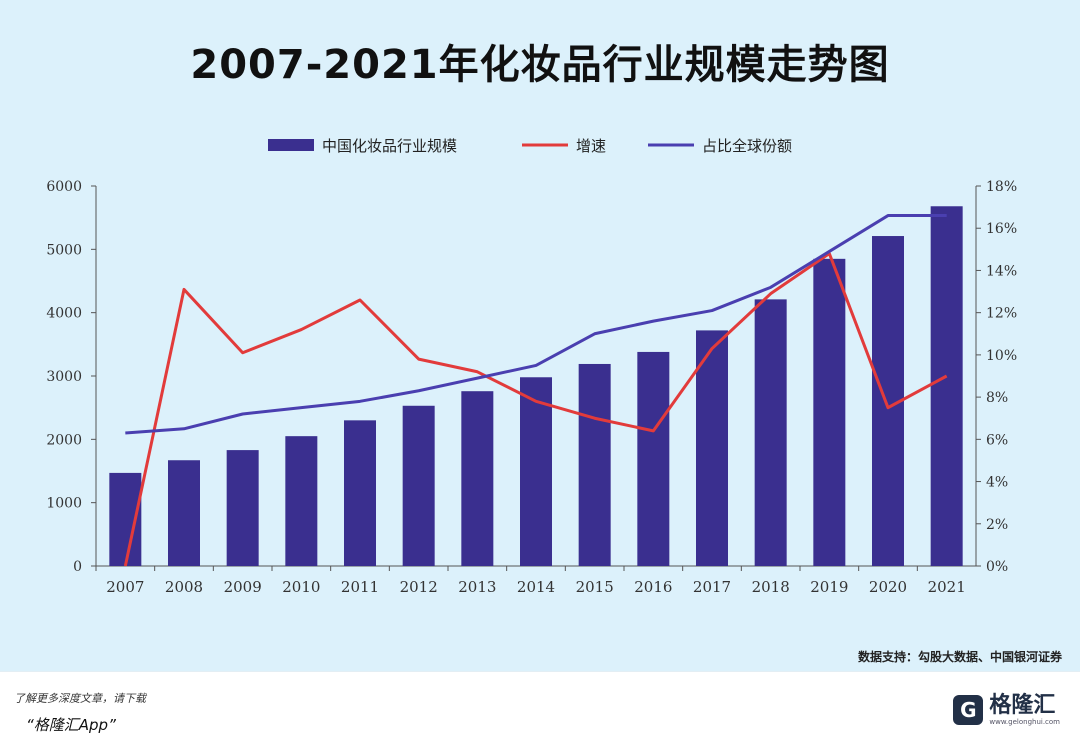  Describe the element at coordinates (1001, 187) in the screenshot. I see `y-right-tick-label: 18%` at that location.